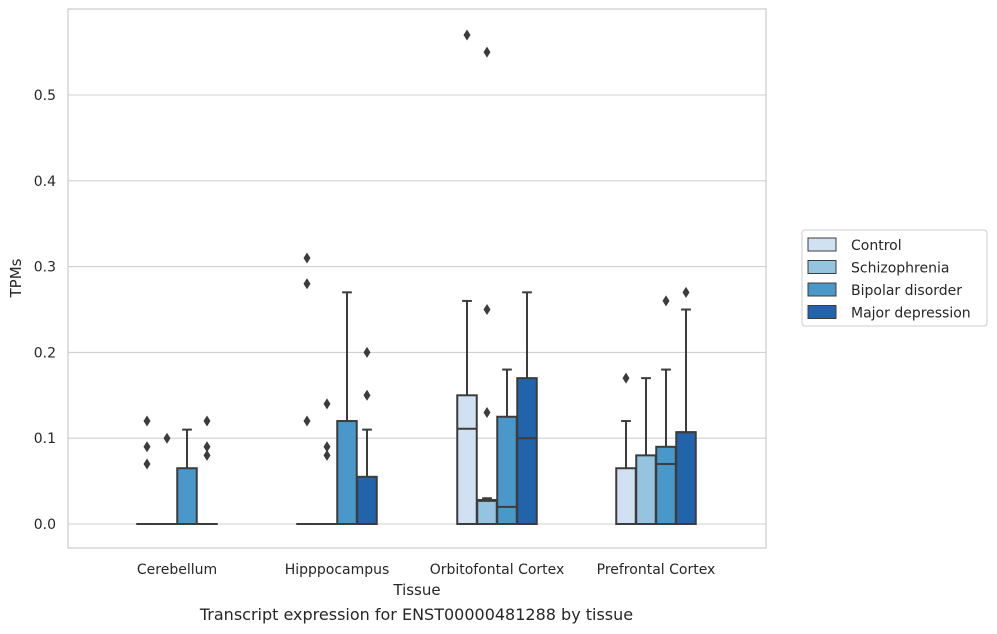 Image resolution: width=997 pixels, height=634 pixels. I want to click on y-tick-label: 0.4, so click(45, 182).